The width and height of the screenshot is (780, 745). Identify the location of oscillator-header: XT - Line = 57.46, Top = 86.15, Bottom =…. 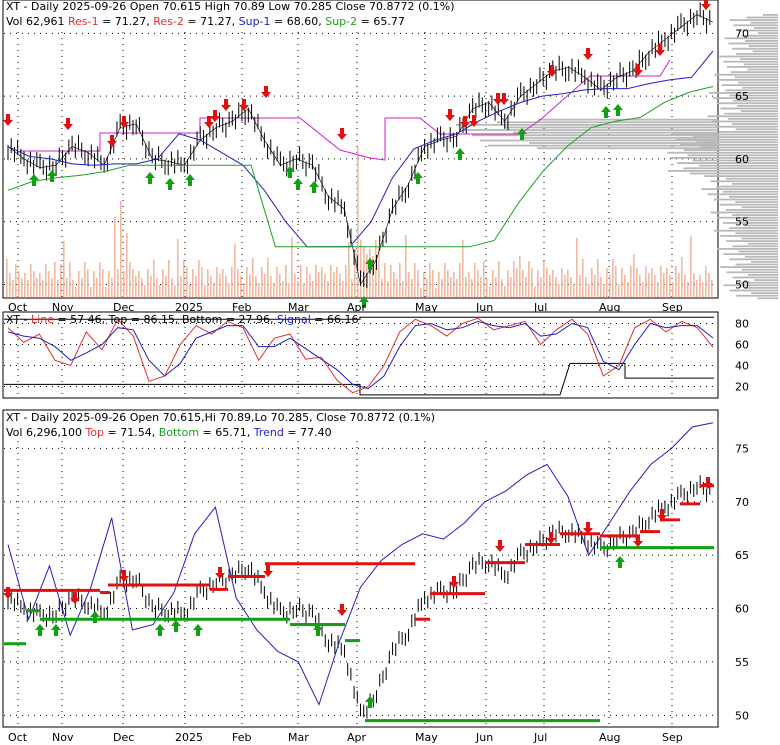
(182, 319).